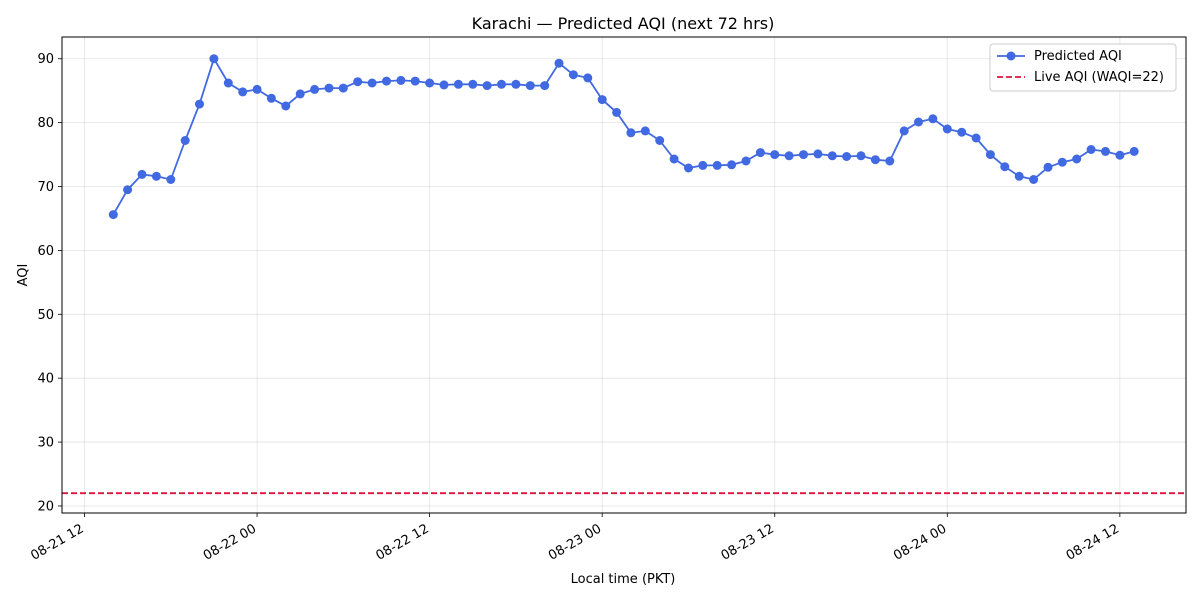  Describe the element at coordinates (1011, 56) in the screenshot. I see `legend-marker-predicted` at that location.